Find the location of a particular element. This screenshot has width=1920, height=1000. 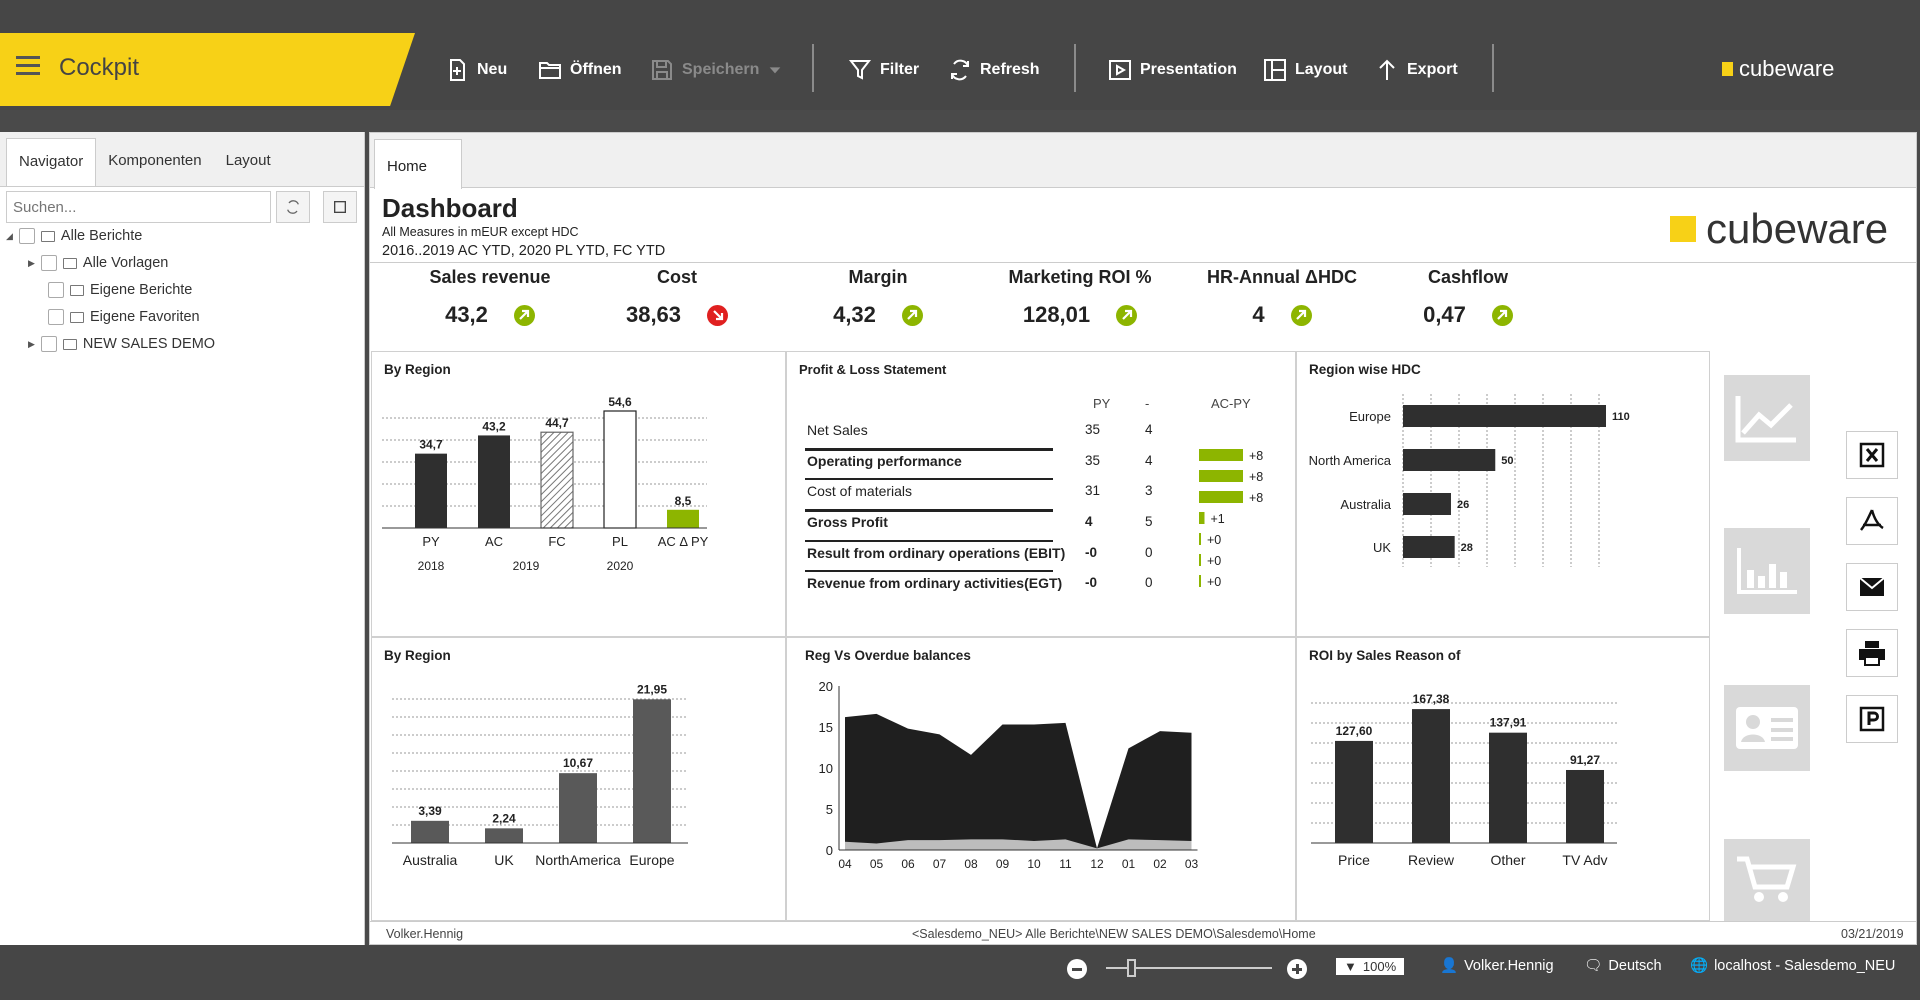

tree-item-eigene-favoriten: Eigene Favoriten is located at coordinates (124, 317).